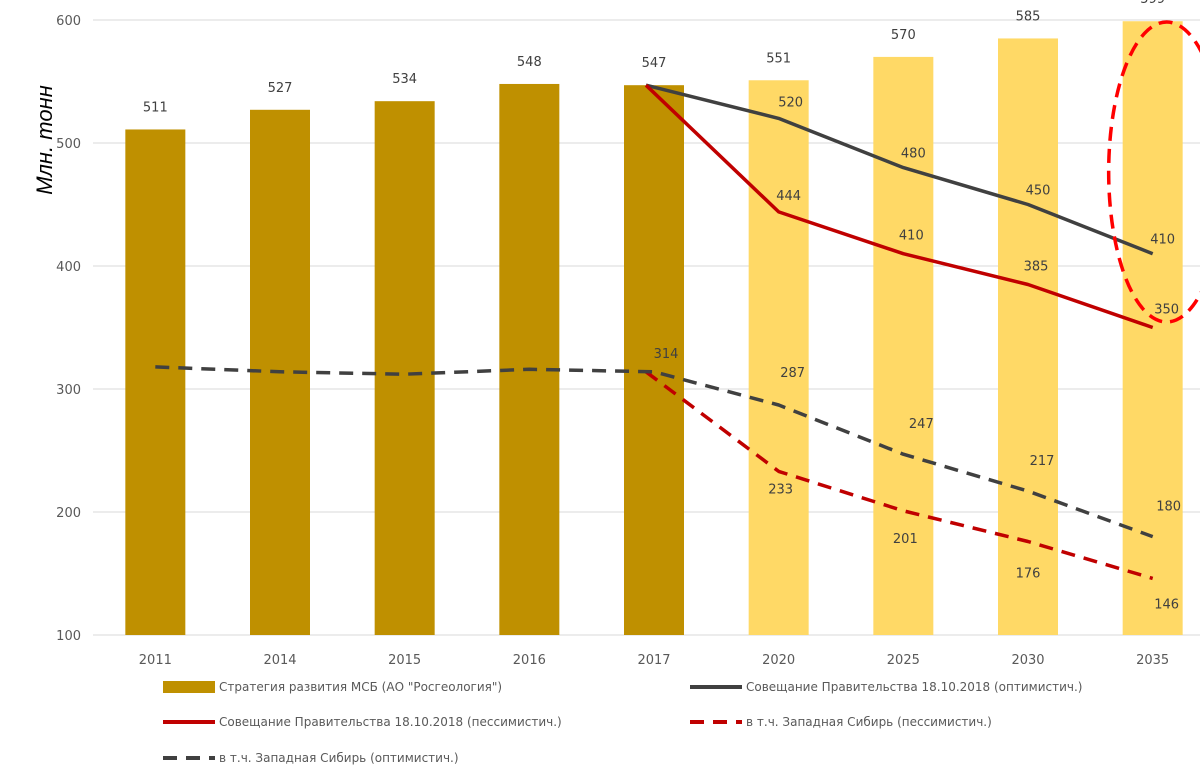 This screenshot has height=770, width=1200. What do you see at coordinates (68, 21) in the screenshot?
I see `y-tick-label: 600` at bounding box center [68, 21].